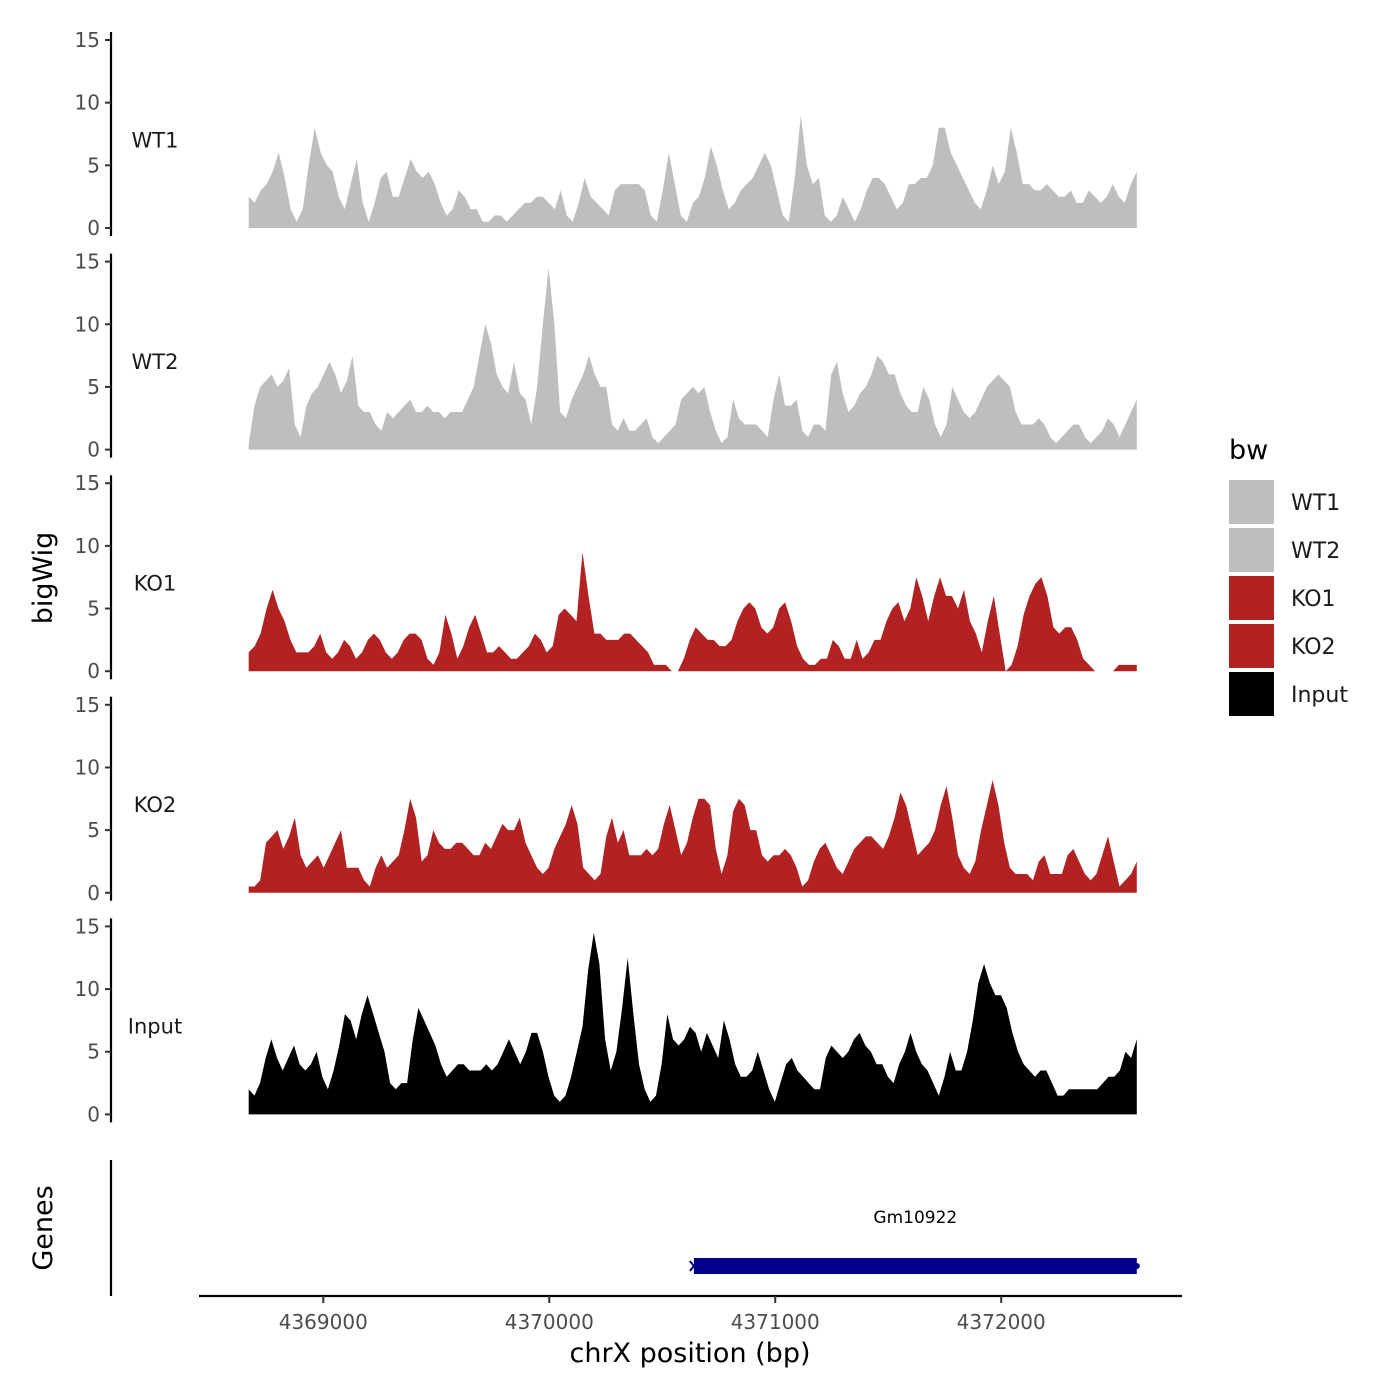  What do you see at coordinates (1319, 695) in the screenshot?
I see `legend-label: Input` at bounding box center [1319, 695].